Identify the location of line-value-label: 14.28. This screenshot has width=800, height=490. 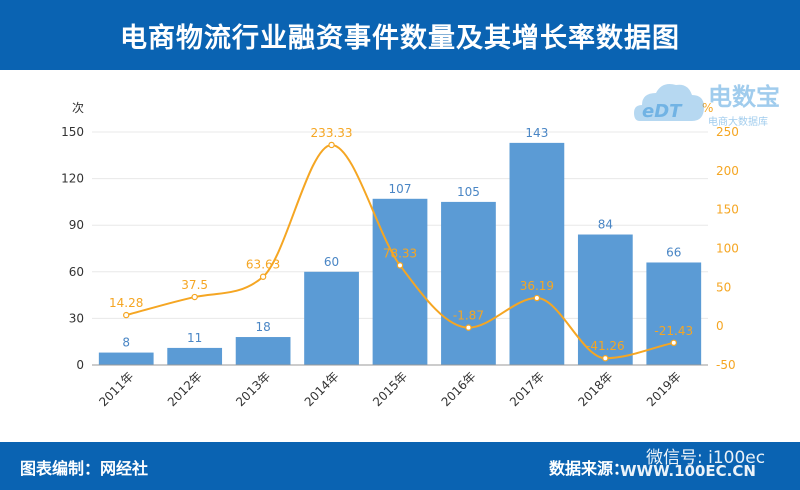
(126, 303).